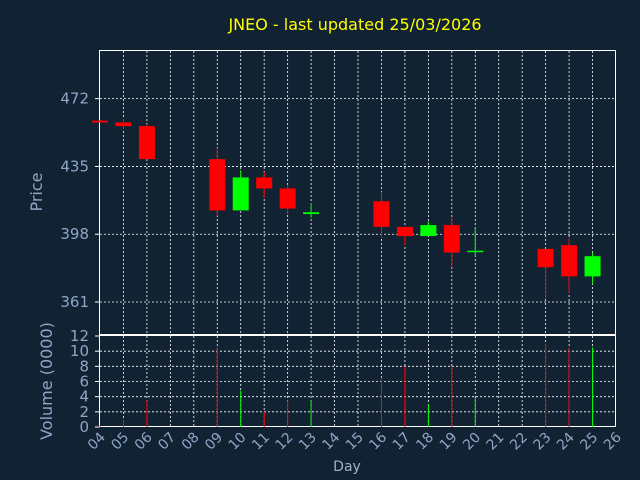 The width and height of the screenshot is (640, 480). Describe the element at coordinates (496, 442) in the screenshot. I see `day-tick-label: 21` at that location.